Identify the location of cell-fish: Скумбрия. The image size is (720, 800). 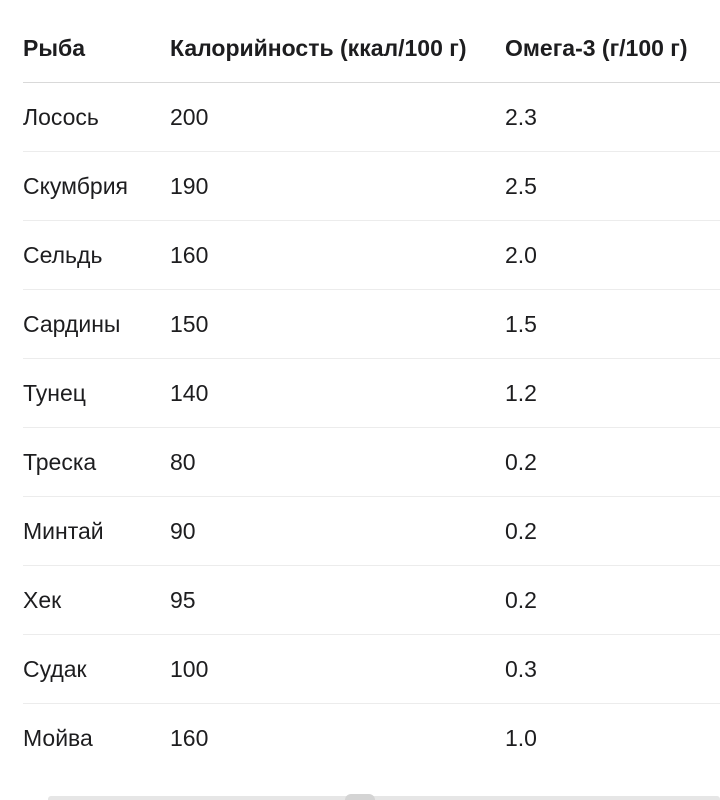
(96, 186).